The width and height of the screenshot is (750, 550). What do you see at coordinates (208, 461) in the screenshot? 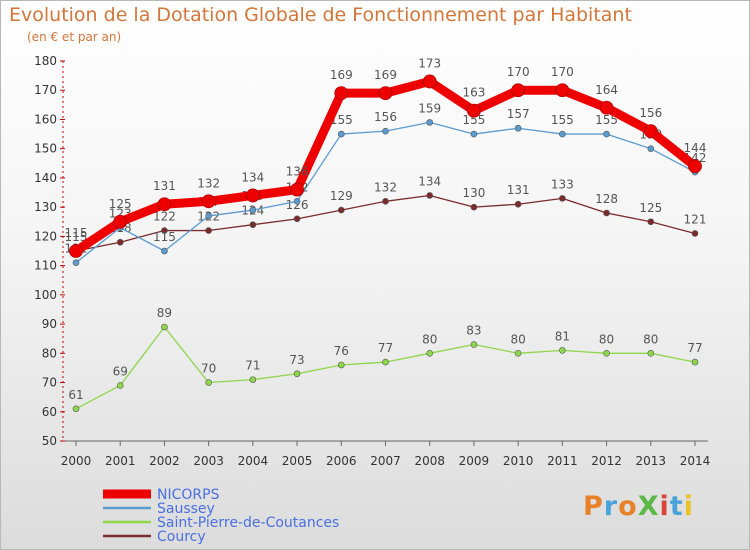
I see `x-tick-label: 2003` at bounding box center [208, 461].